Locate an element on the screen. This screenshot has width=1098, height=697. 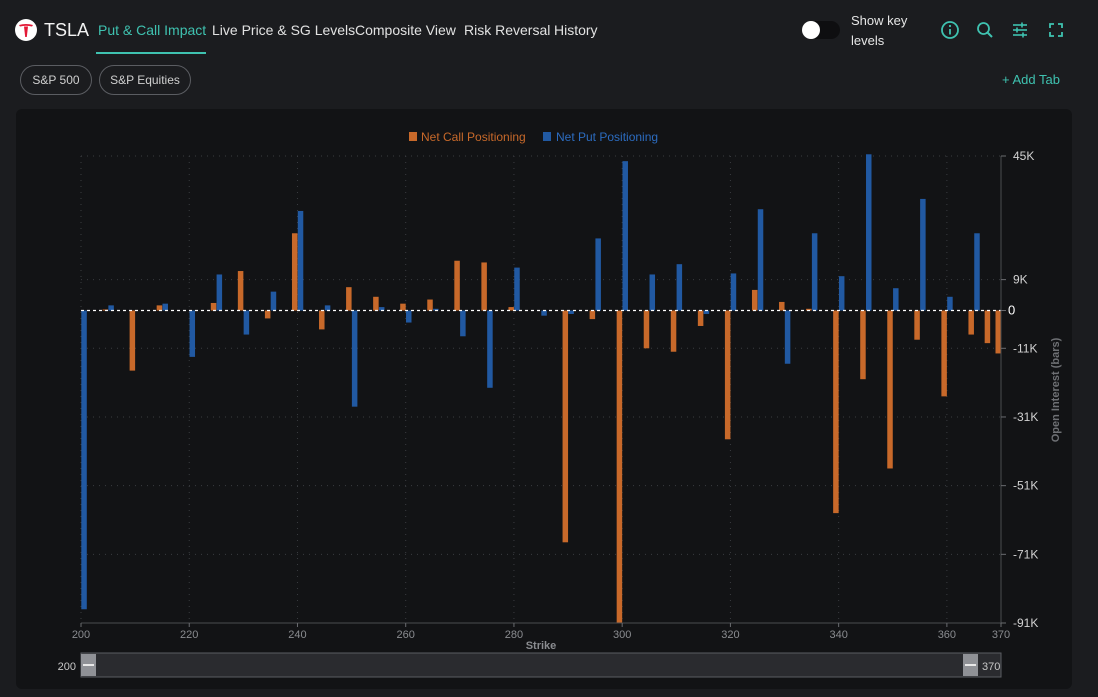
fullscreen-icon is located at coordinates (1056, 30).